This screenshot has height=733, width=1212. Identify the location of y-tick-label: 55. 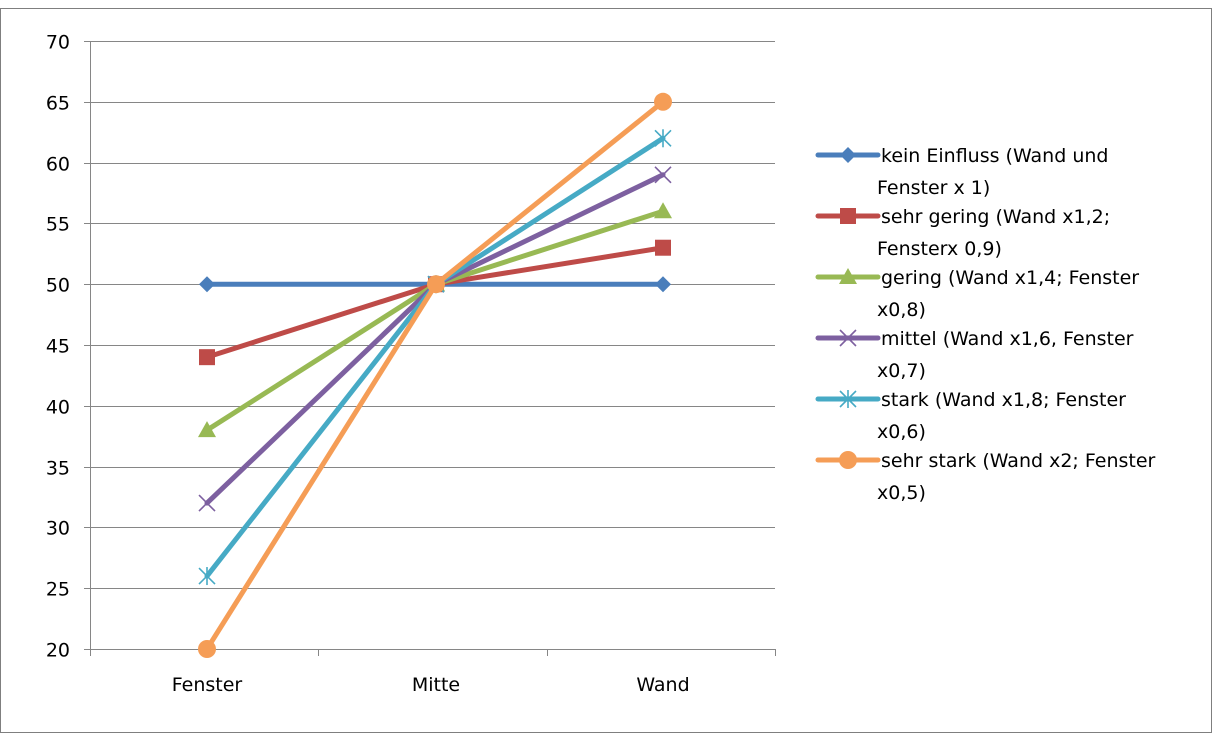
(58, 225).